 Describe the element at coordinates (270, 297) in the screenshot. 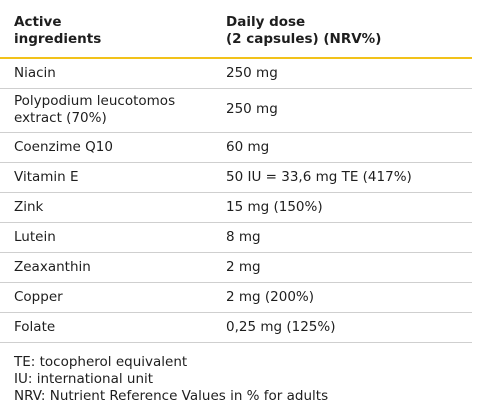

I see `ingredient-dose: 2 mg (200%)` at that location.